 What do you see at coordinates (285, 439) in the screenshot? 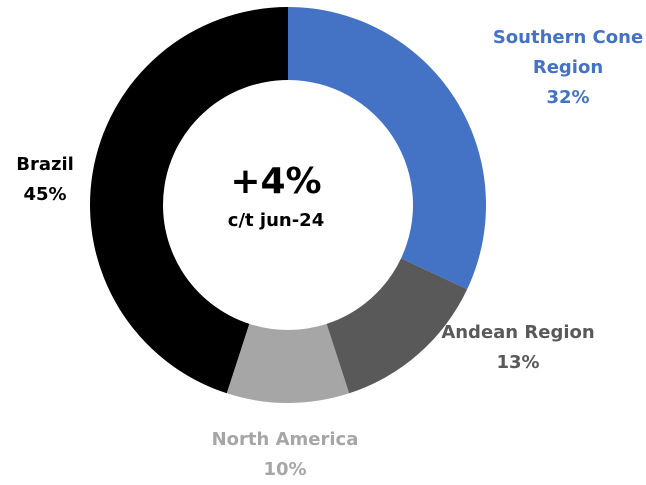
I see `category-label: North America` at bounding box center [285, 439].